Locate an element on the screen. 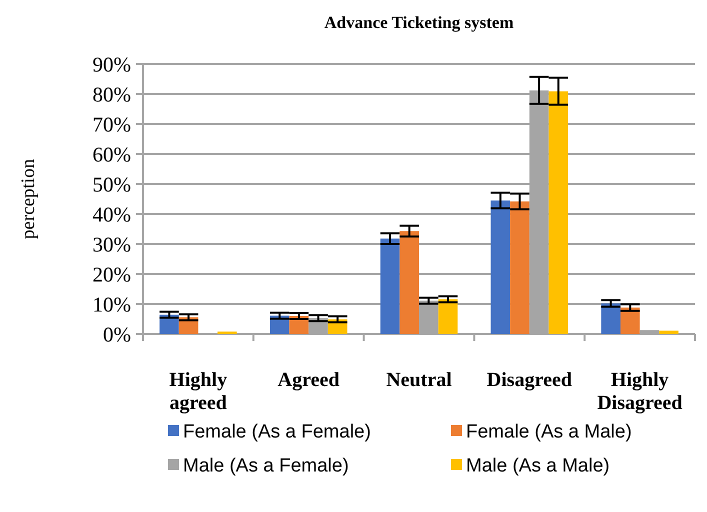  y-tick-label: 10% is located at coordinates (111, 304).